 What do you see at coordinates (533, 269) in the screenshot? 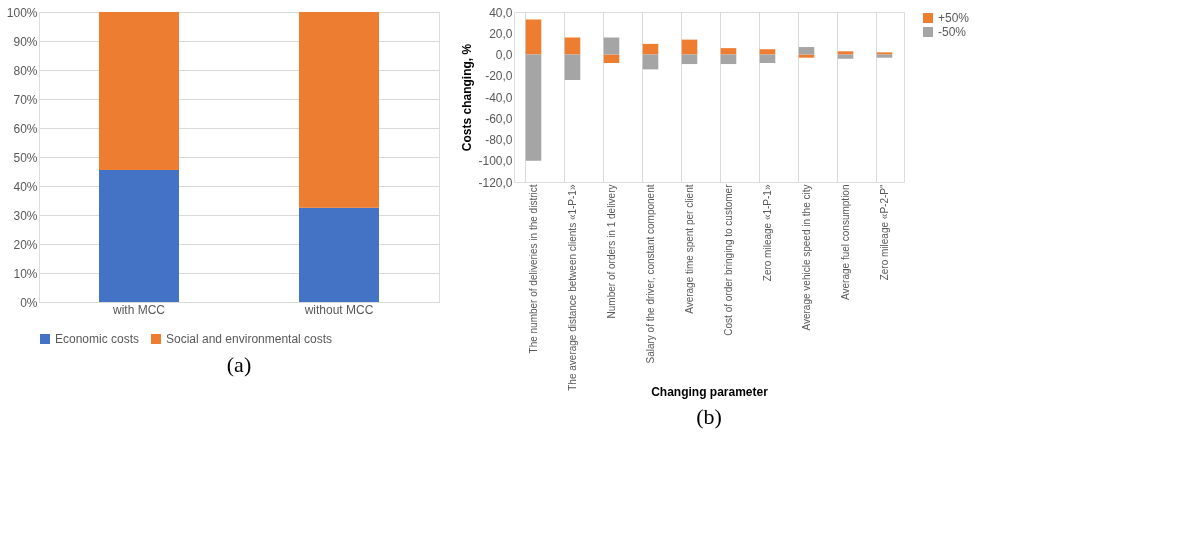
I see `x-tick-label: The number of deliveries in the district` at bounding box center [533, 269].